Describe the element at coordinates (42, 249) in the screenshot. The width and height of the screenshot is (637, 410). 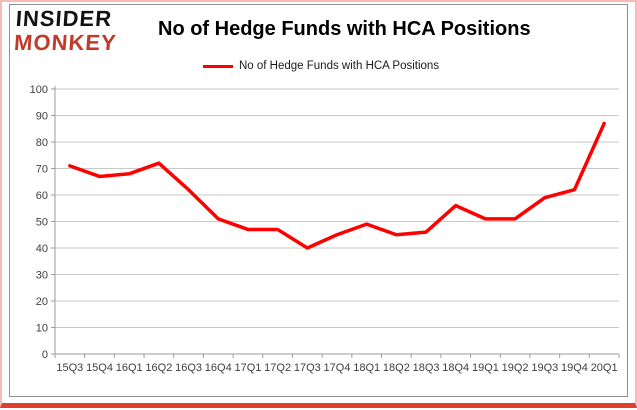
I see `y-axis-label: 40` at that location.